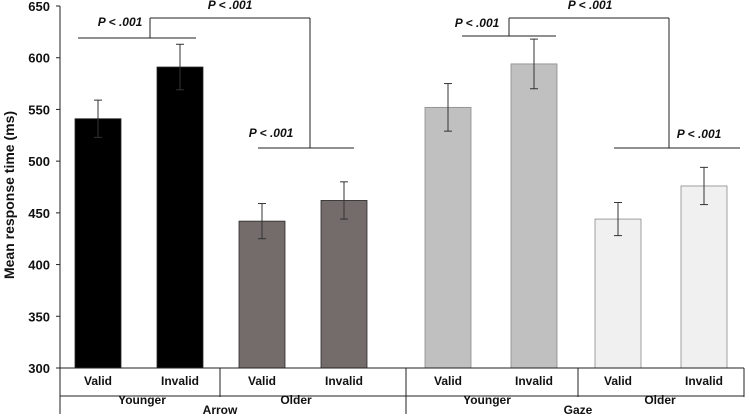 This screenshot has width=749, height=417. Describe the element at coordinates (39, 316) in the screenshot. I see `y-tick-label: 350` at that location.